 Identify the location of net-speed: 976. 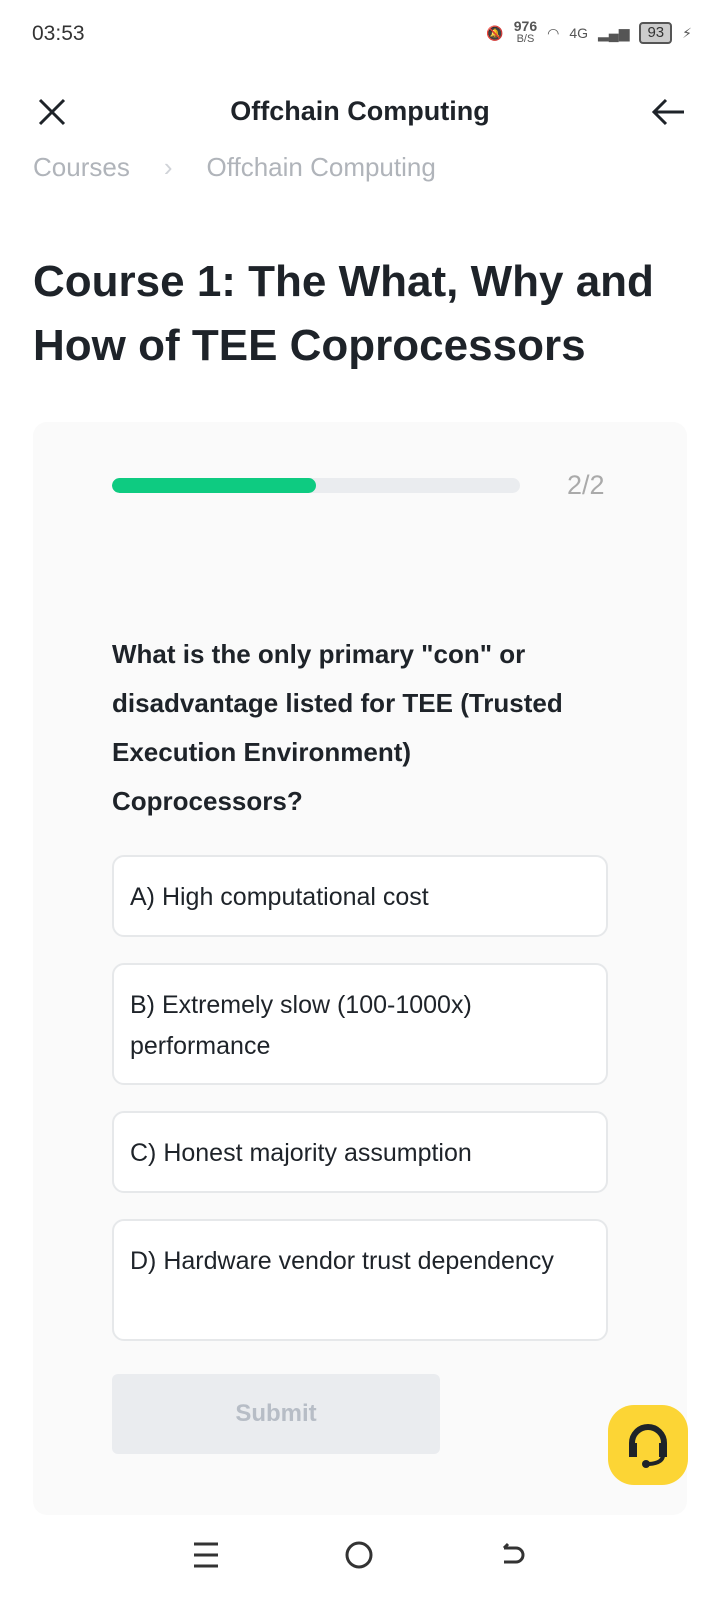
(525, 26).